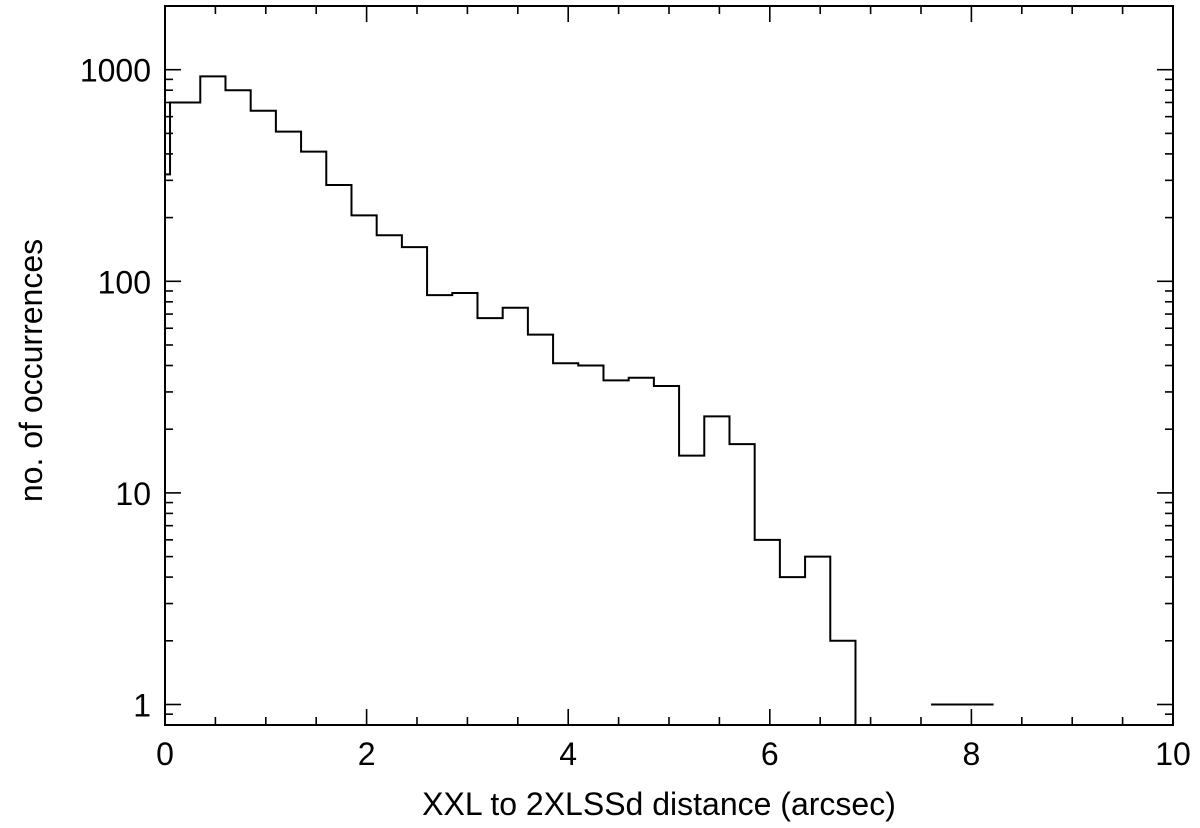  I want to click on x-tick-label: 8, so click(972, 754).